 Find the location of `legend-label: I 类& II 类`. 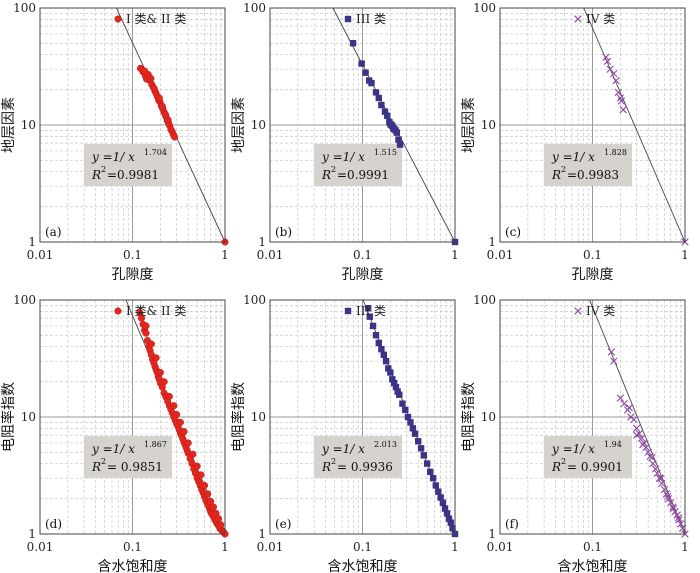

legend-label: I 类& II 类 is located at coordinates (156, 311).